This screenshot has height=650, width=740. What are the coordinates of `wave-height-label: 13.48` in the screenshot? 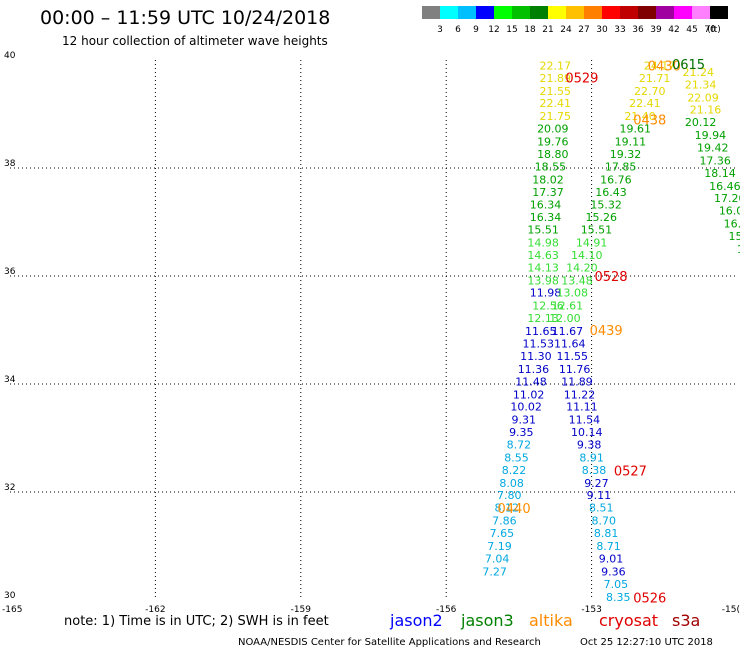 It's located at (577, 280).